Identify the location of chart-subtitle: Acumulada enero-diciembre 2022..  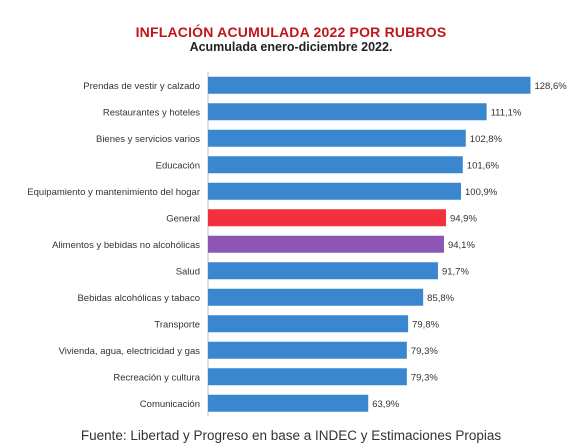
(291, 47).